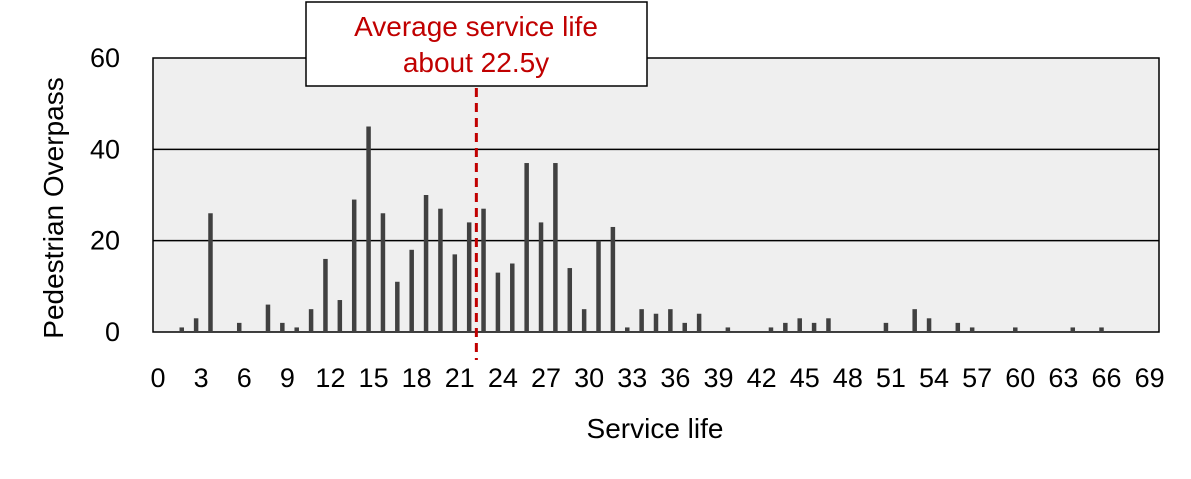 The height and width of the screenshot is (479, 1191). What do you see at coordinates (589, 378) in the screenshot?
I see `x-tick-30: 30` at bounding box center [589, 378].